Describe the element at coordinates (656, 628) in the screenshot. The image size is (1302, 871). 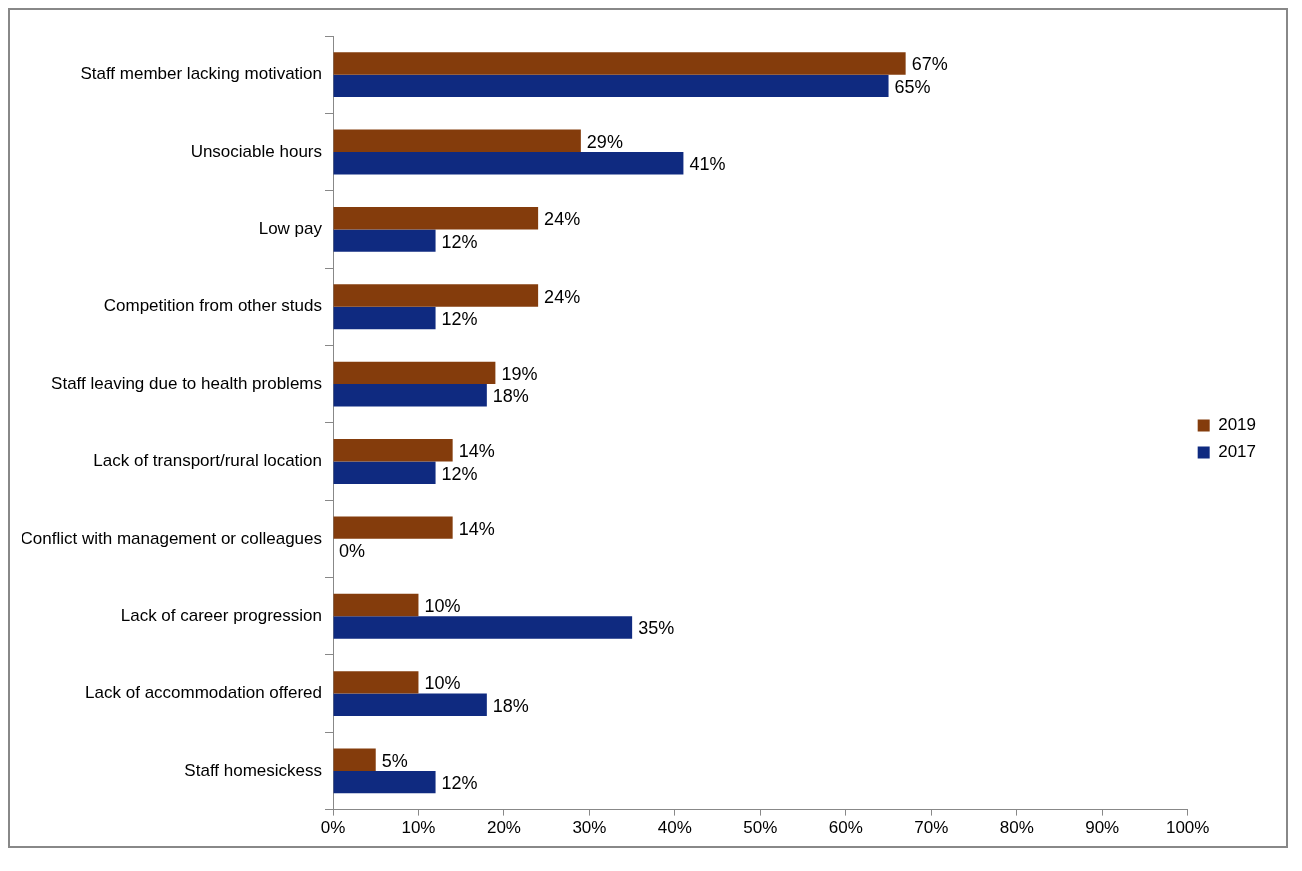
I see `data-label: 35%` at that location.